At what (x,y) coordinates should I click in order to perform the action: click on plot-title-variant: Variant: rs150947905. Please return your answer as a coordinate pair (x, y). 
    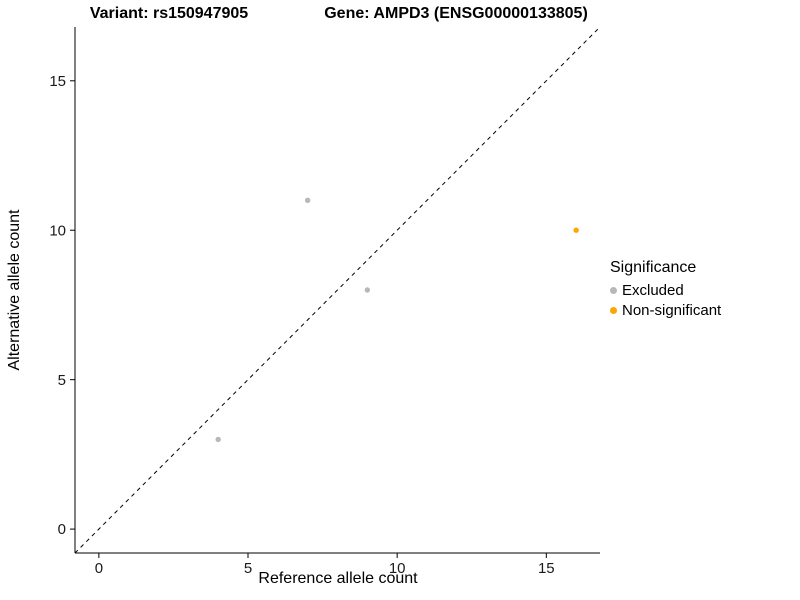
    Looking at the image, I should click on (169, 13).